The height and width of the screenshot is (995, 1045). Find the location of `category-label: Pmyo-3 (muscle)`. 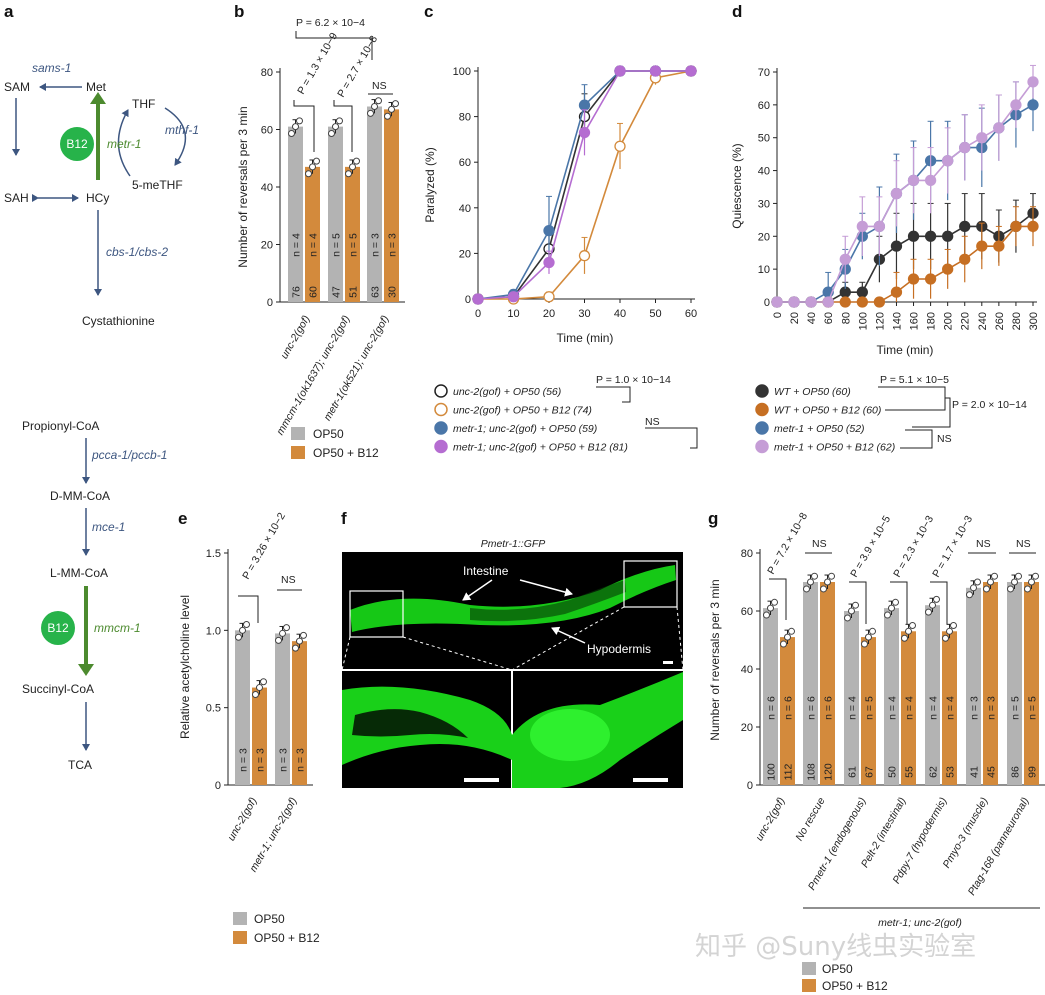

category-label: Pmyo-3 (muscle) is located at coordinates (966, 833).